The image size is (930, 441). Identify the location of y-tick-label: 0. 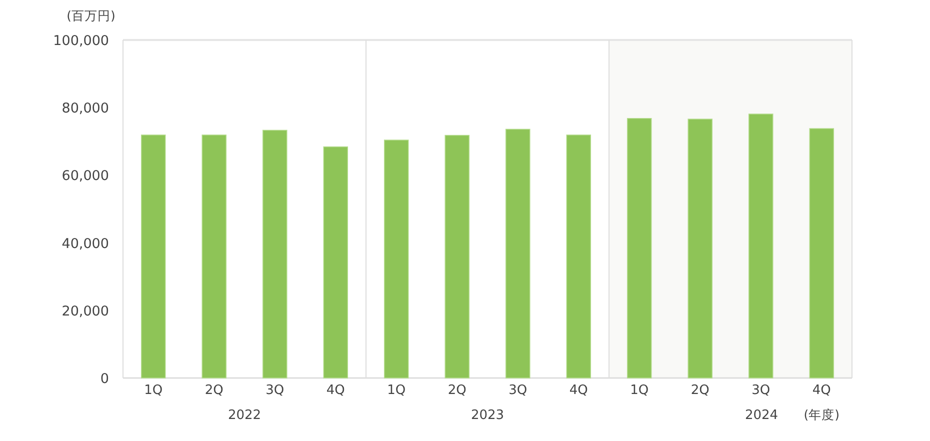
(104, 379).